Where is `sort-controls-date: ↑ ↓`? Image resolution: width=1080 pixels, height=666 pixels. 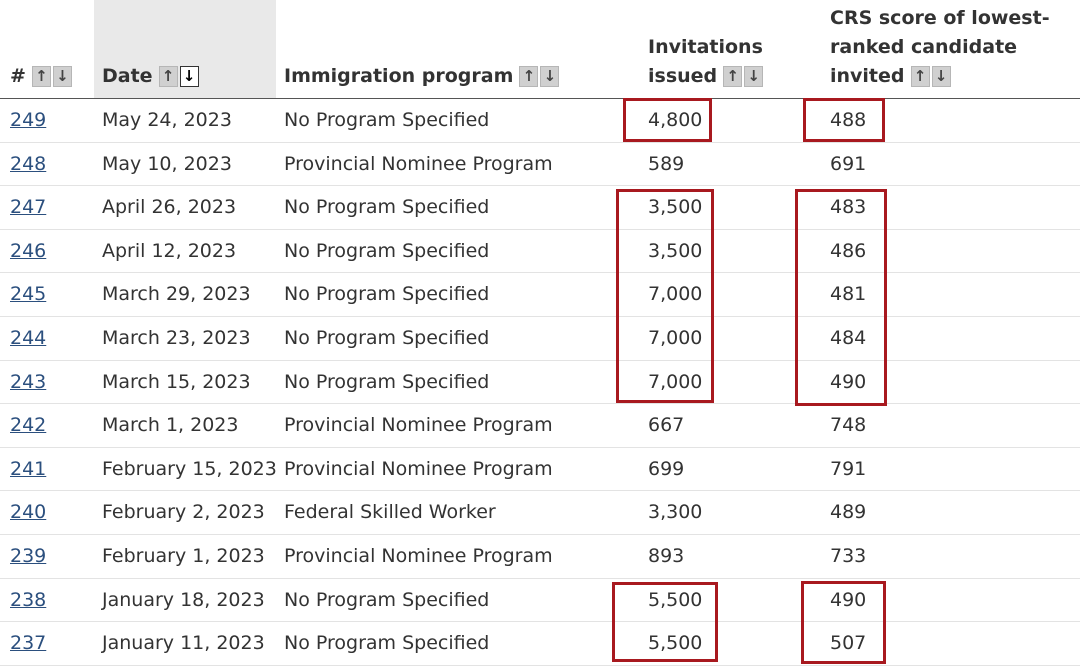 sort-controls-date: ↑ ↓ is located at coordinates (179, 76).